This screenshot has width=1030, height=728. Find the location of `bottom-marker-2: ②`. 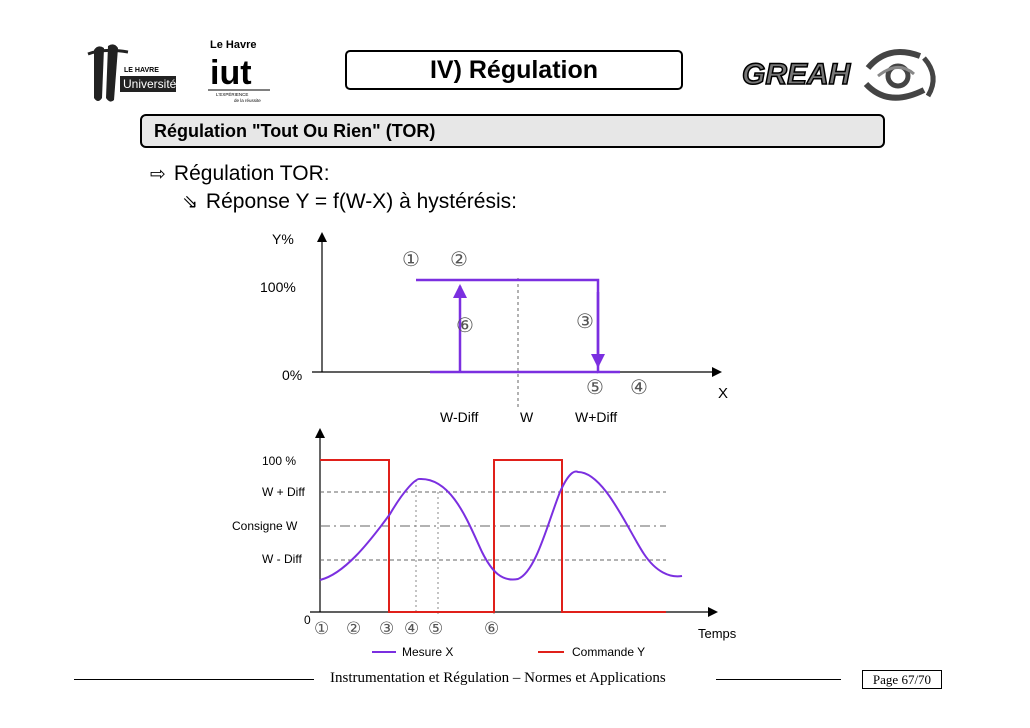

bottom-marker-2: ② is located at coordinates (353, 628).